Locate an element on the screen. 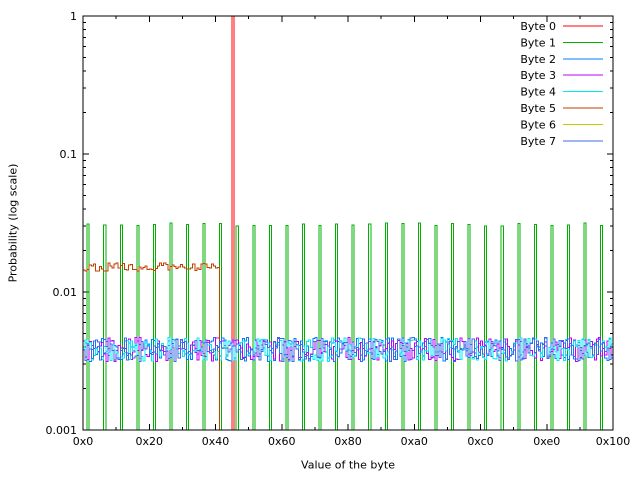 The image size is (640, 480). x-tick-label: 0x40 is located at coordinates (216, 441).